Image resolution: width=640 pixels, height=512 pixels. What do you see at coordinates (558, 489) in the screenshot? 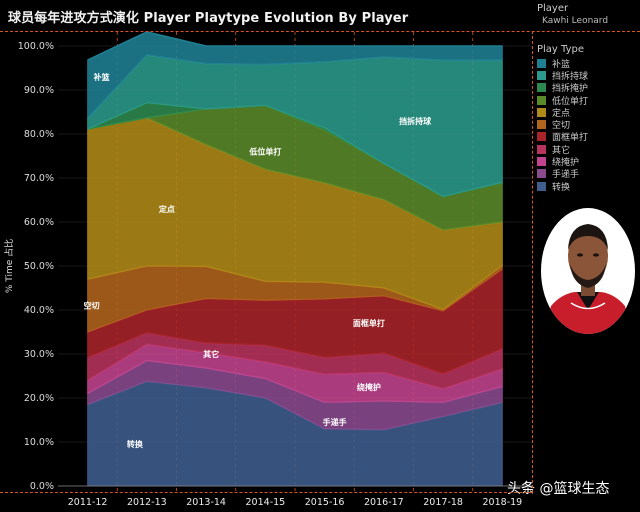
I see `watermark: 头条 @篮球生态` at bounding box center [558, 489].